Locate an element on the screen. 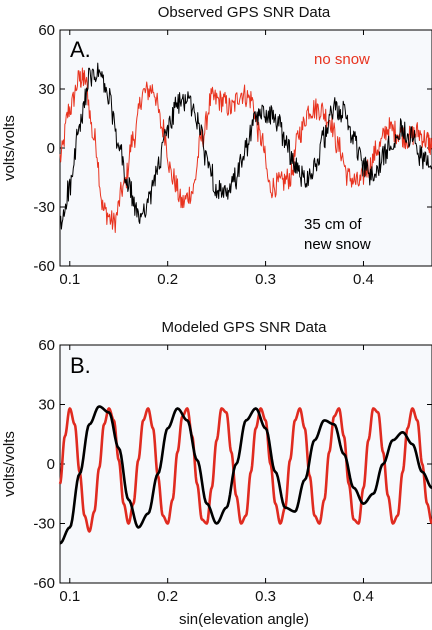 This screenshot has height=630, width=432. annotation-snow-line2: new snow is located at coordinates (337, 244).